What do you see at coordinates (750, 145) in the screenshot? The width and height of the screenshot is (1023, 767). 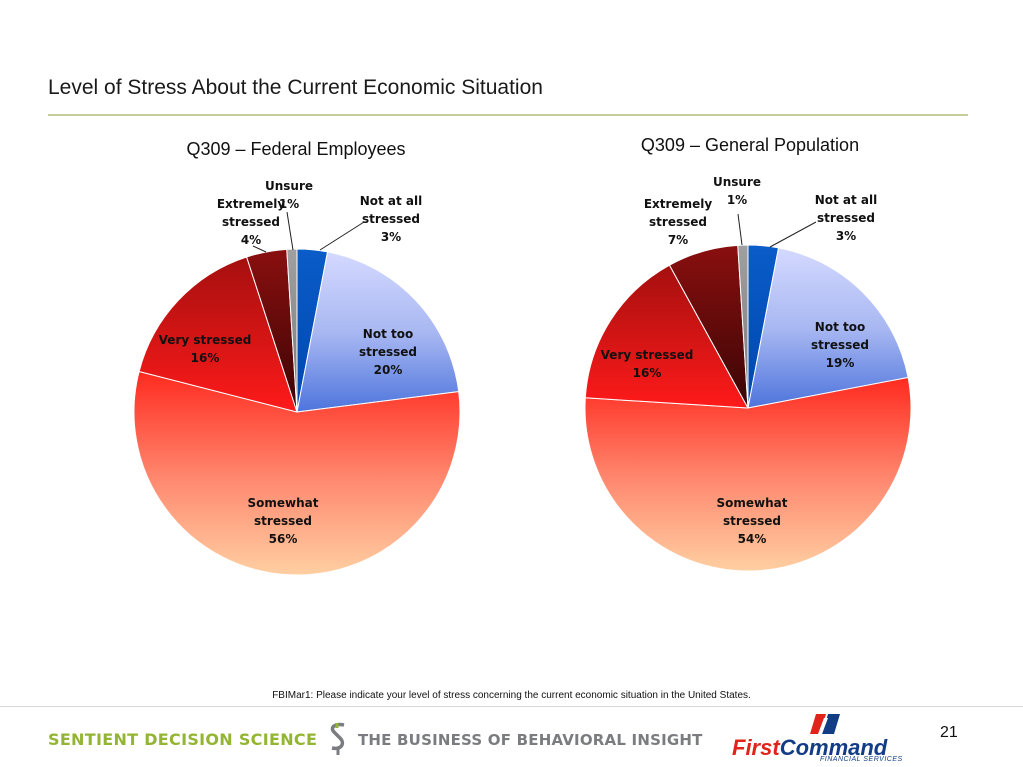 I see `chart-title: Q309 – General Population` at bounding box center [750, 145].